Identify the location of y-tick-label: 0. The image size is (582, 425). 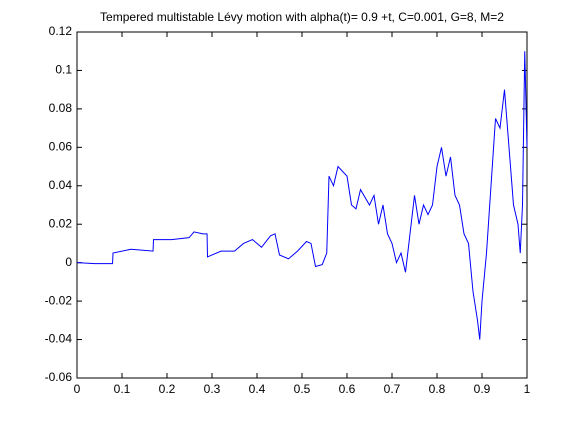
(68, 262).